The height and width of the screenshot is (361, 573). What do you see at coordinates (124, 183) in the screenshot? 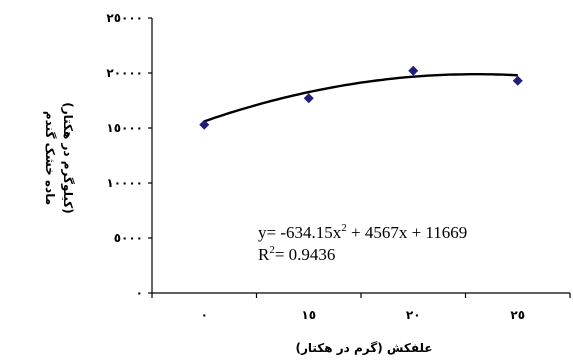
I see `y-tick-label: ١٠٠٠٠` at bounding box center [124, 183].